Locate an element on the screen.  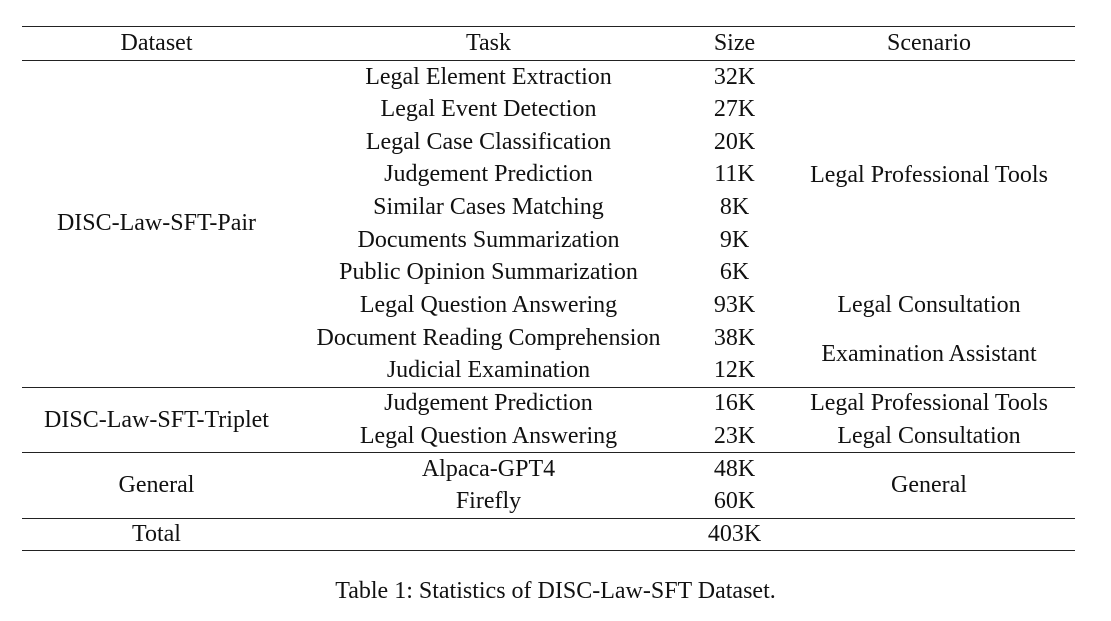
task-cell: Legal Event Detection is located at coordinates (488, 109).